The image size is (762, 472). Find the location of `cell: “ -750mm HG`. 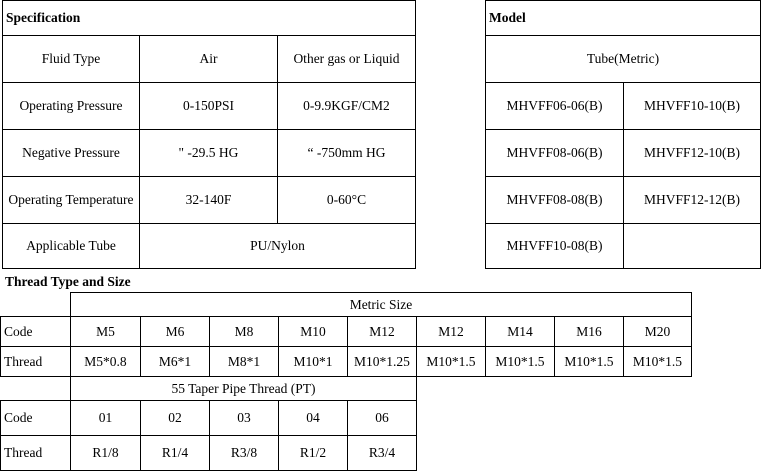

cell: “ -750mm HG is located at coordinates (346, 153).